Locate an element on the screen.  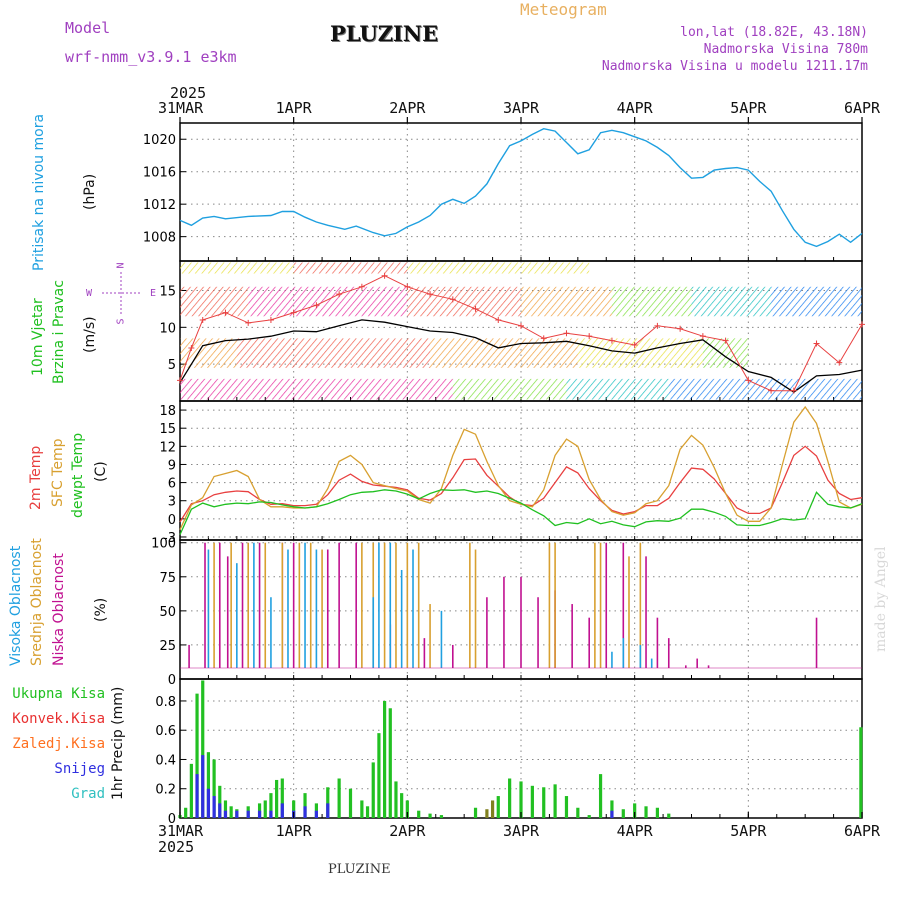
y-tick-label: 5 is located at coordinates (172, 365).